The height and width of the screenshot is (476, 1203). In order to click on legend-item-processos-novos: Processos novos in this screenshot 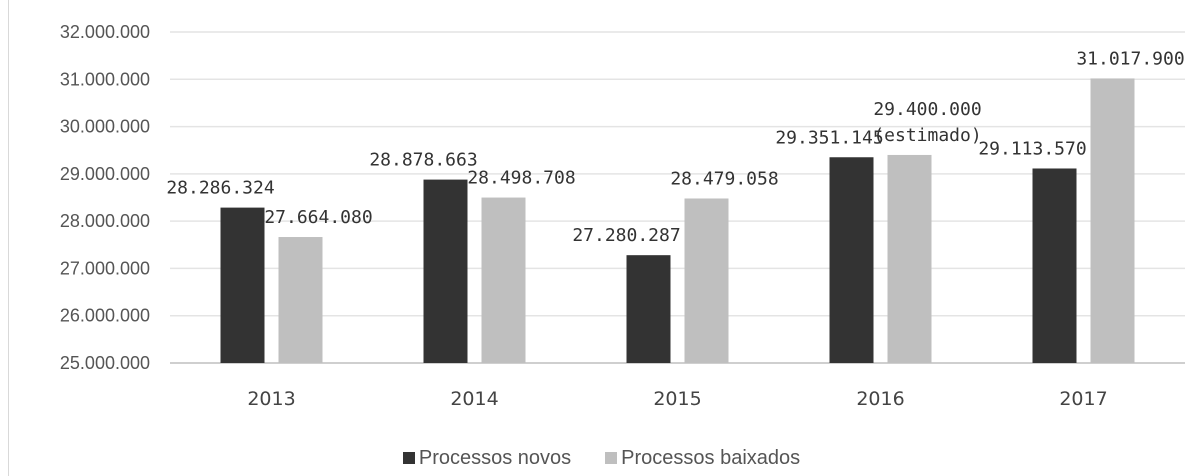, I will do `click(487, 458)`.